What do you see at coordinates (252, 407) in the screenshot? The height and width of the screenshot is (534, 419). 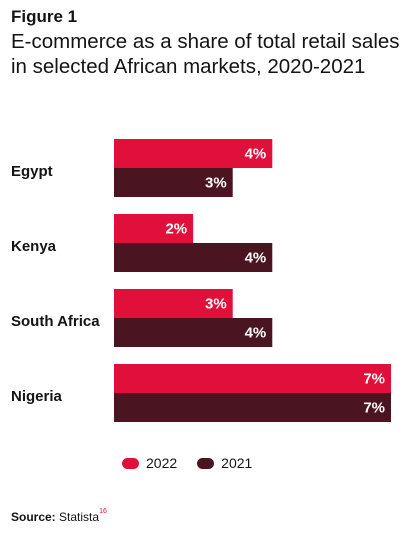 I see `bar-nigeria-2021` at bounding box center [252, 407].